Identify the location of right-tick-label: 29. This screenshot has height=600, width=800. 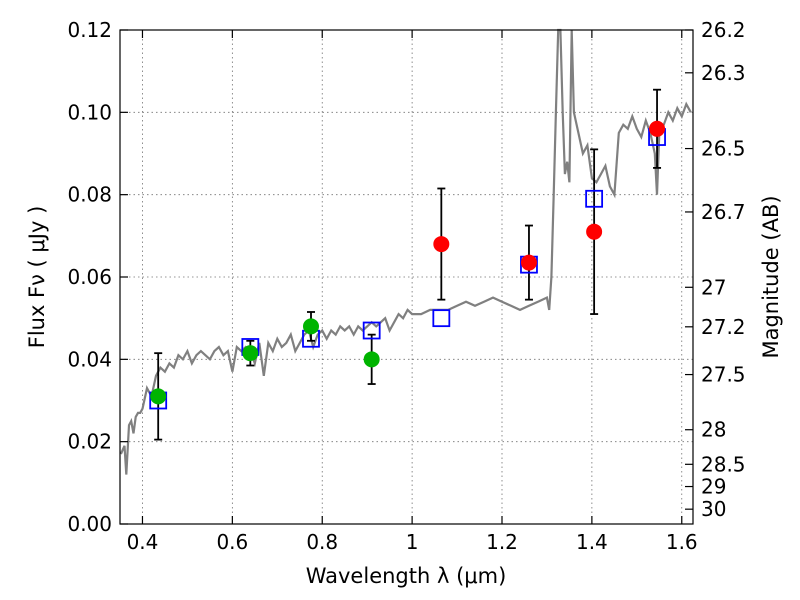
(713, 487).